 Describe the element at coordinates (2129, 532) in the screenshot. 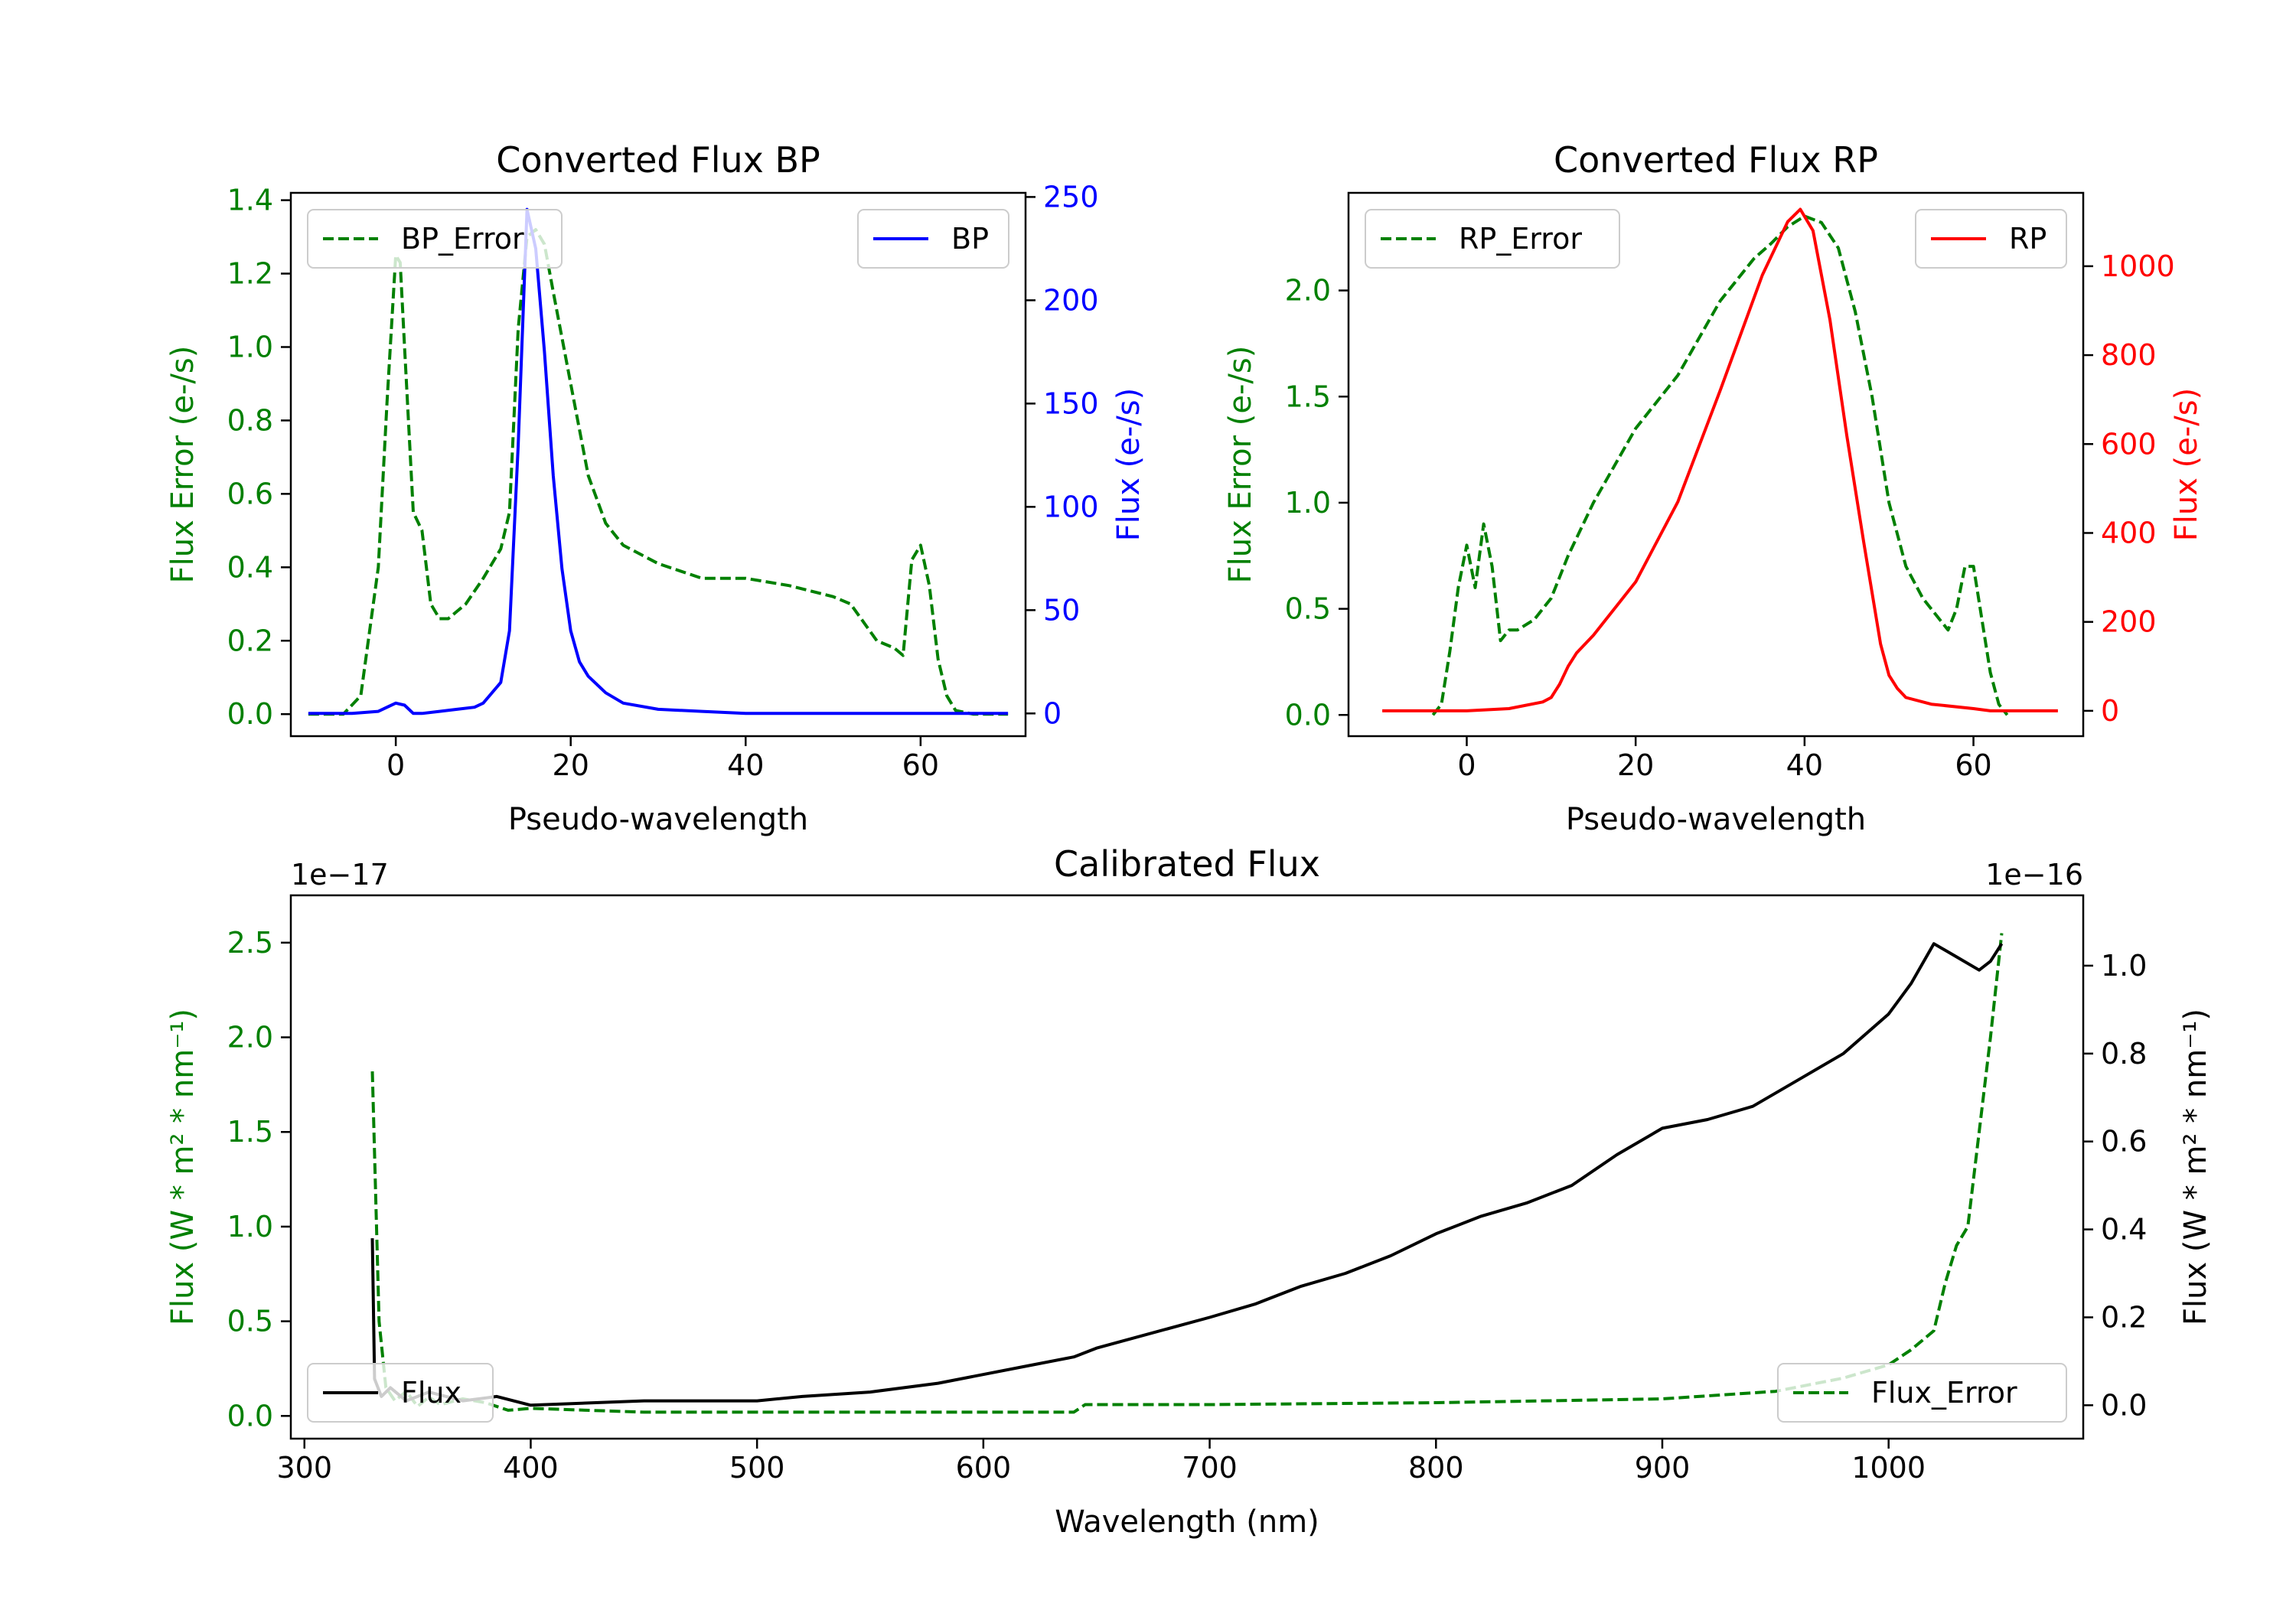

I see `y-right-tick-label: 400` at that location.